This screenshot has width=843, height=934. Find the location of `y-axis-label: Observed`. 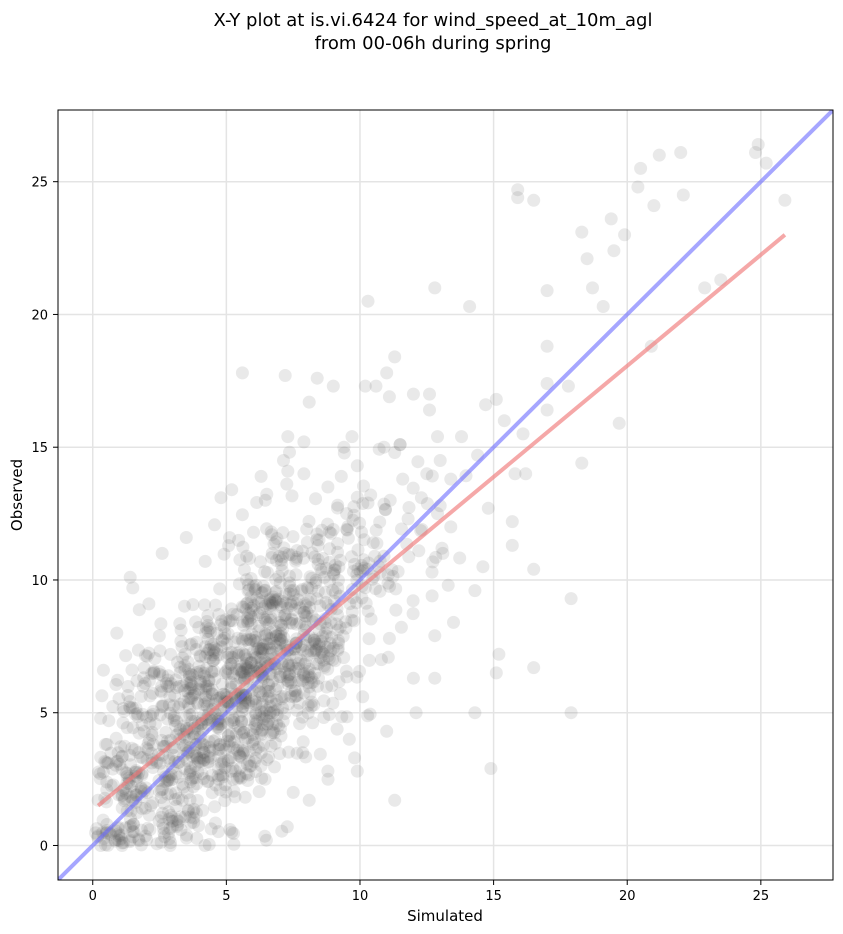

y-axis-label: Observed is located at coordinates (17, 495).